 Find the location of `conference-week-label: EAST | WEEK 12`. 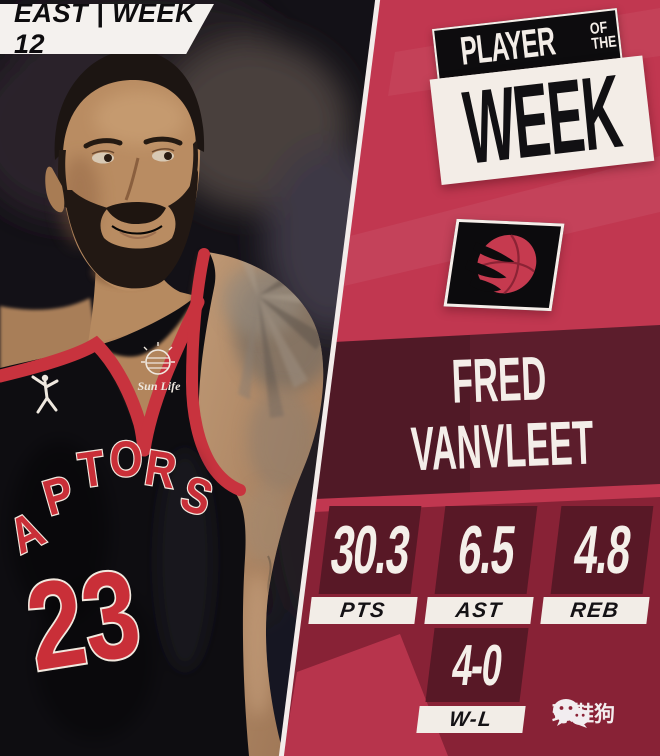

conference-week-label: EAST | WEEK 12 is located at coordinates (105, 29).